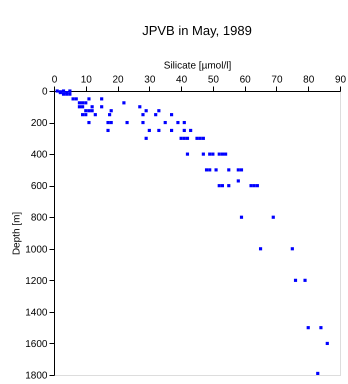 Image resolution: width=348 pixels, height=384 pixels. What do you see at coordinates (246, 80) in the screenshot?
I see `x-tick-label: 60` at bounding box center [246, 80].